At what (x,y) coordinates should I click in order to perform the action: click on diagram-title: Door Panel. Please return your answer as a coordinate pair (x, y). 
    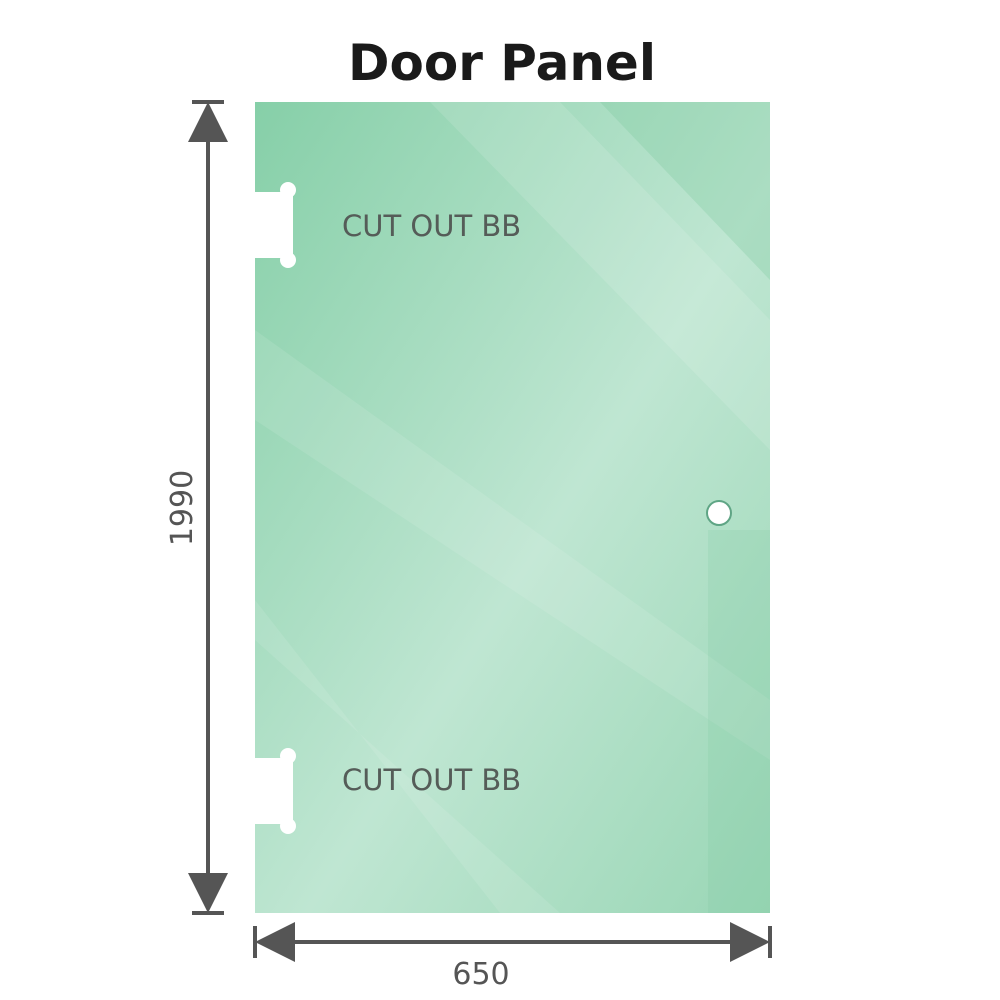
    Looking at the image, I should click on (502, 63).